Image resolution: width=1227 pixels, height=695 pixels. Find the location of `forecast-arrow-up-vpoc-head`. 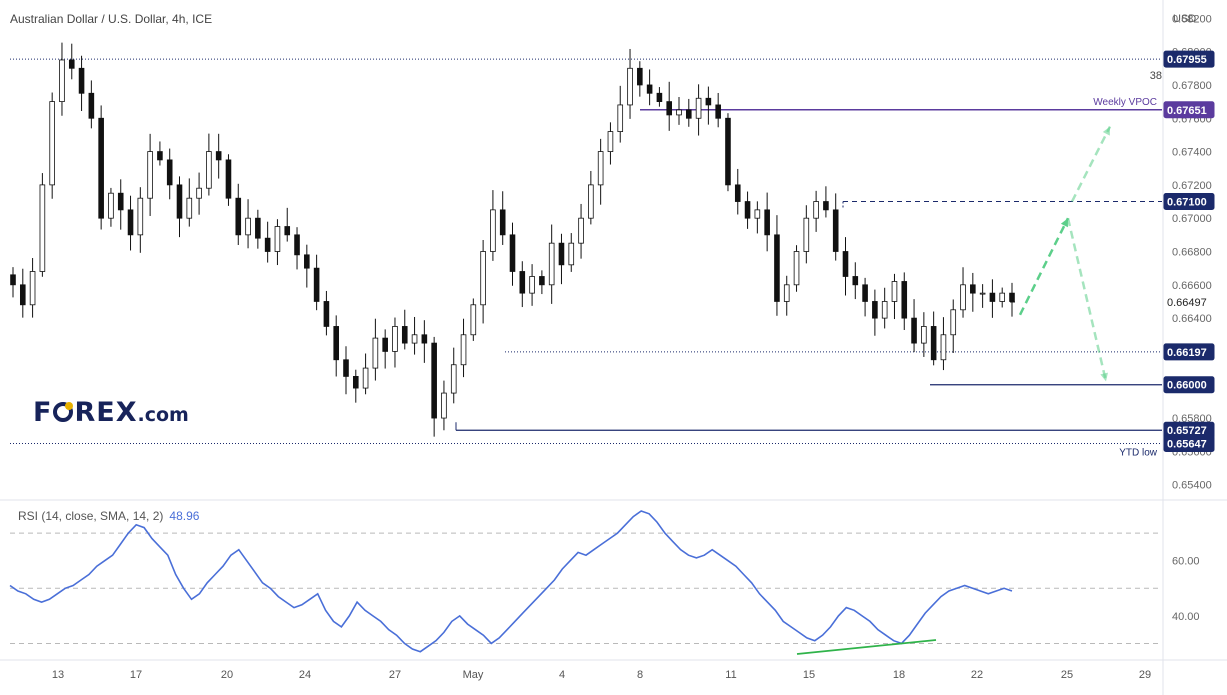

forecast-arrow-up-vpoc-head is located at coordinates (1106, 131).